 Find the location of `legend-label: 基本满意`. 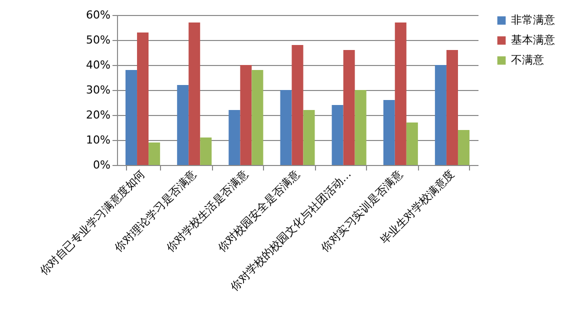

legend-label: 基本满意 is located at coordinates (533, 40).